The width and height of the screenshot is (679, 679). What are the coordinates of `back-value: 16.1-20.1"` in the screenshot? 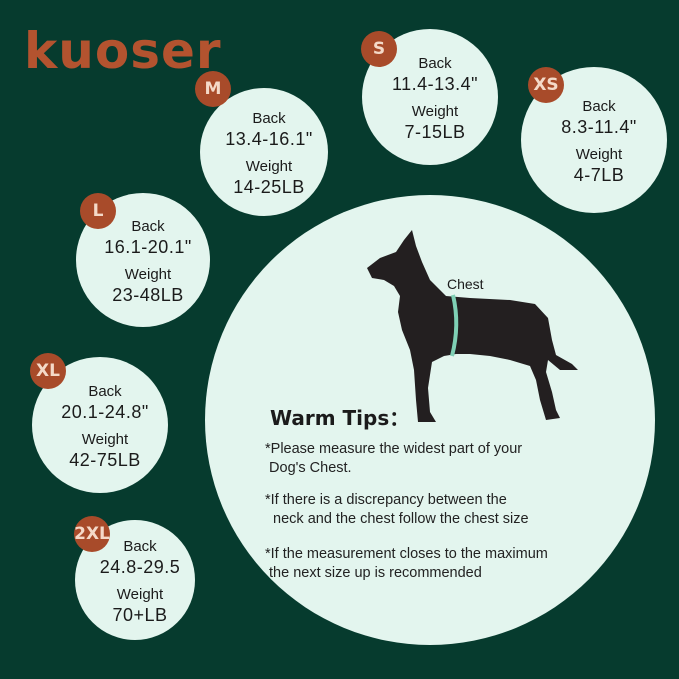 It's located at (148, 247).